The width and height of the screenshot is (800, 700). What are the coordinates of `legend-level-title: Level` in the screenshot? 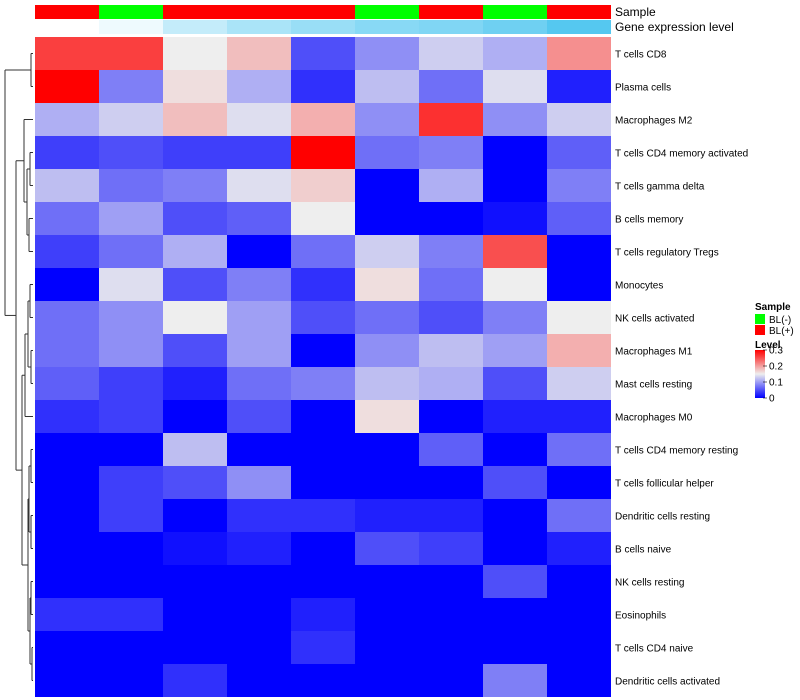 It's located at (768, 345).